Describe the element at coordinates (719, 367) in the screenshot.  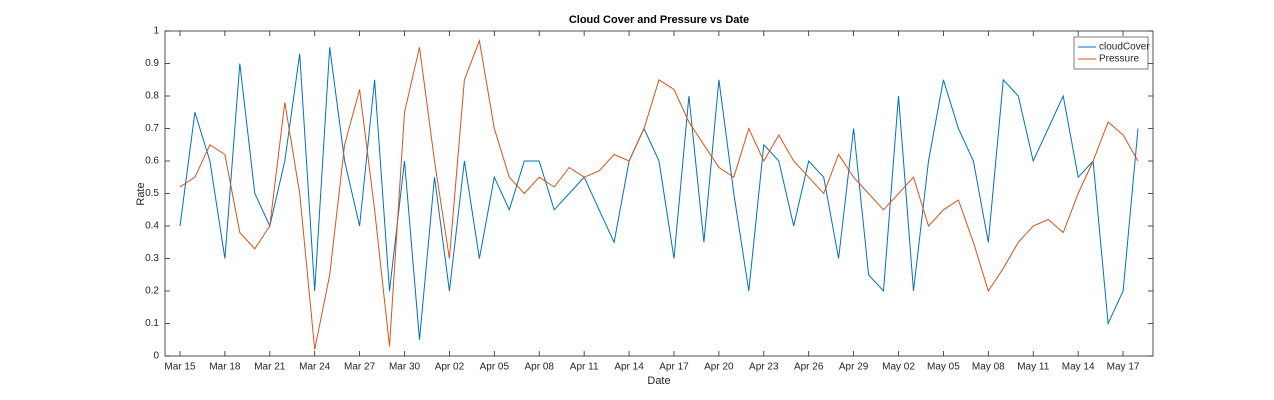
I see `x-tick-label: Apr 20` at that location.